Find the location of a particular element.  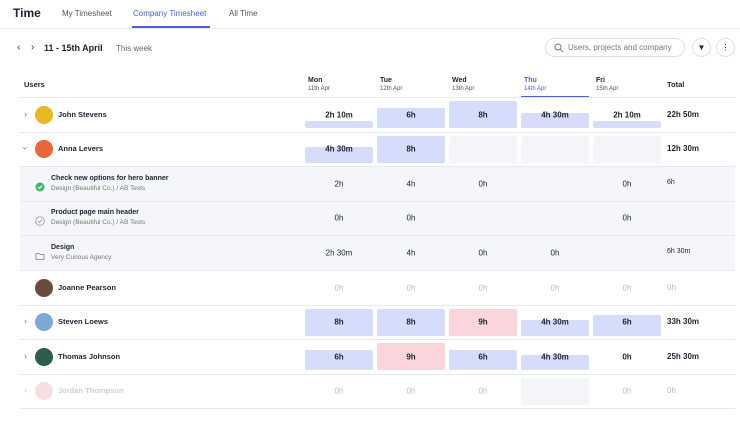

column-day: Wed is located at coordinates (459, 80).